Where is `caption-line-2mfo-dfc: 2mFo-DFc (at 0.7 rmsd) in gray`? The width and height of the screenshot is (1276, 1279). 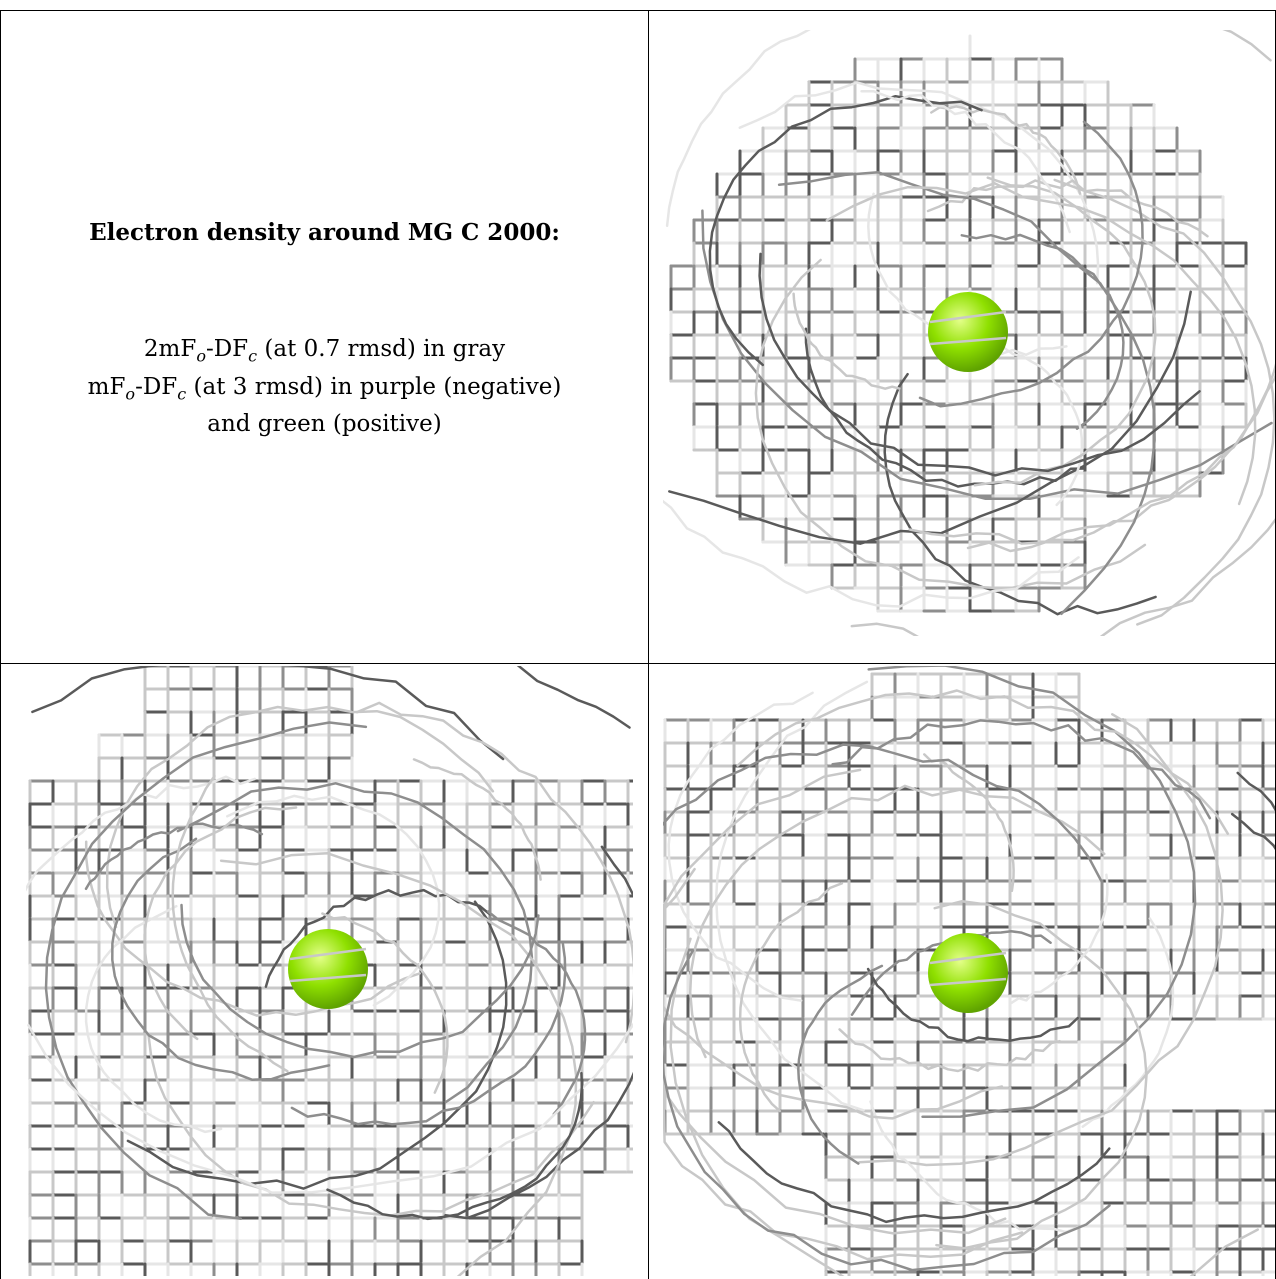 caption-line-2mfo-dfc: 2mFo-DFc (at 0.7 rmsd) in gray is located at coordinates (324, 353).